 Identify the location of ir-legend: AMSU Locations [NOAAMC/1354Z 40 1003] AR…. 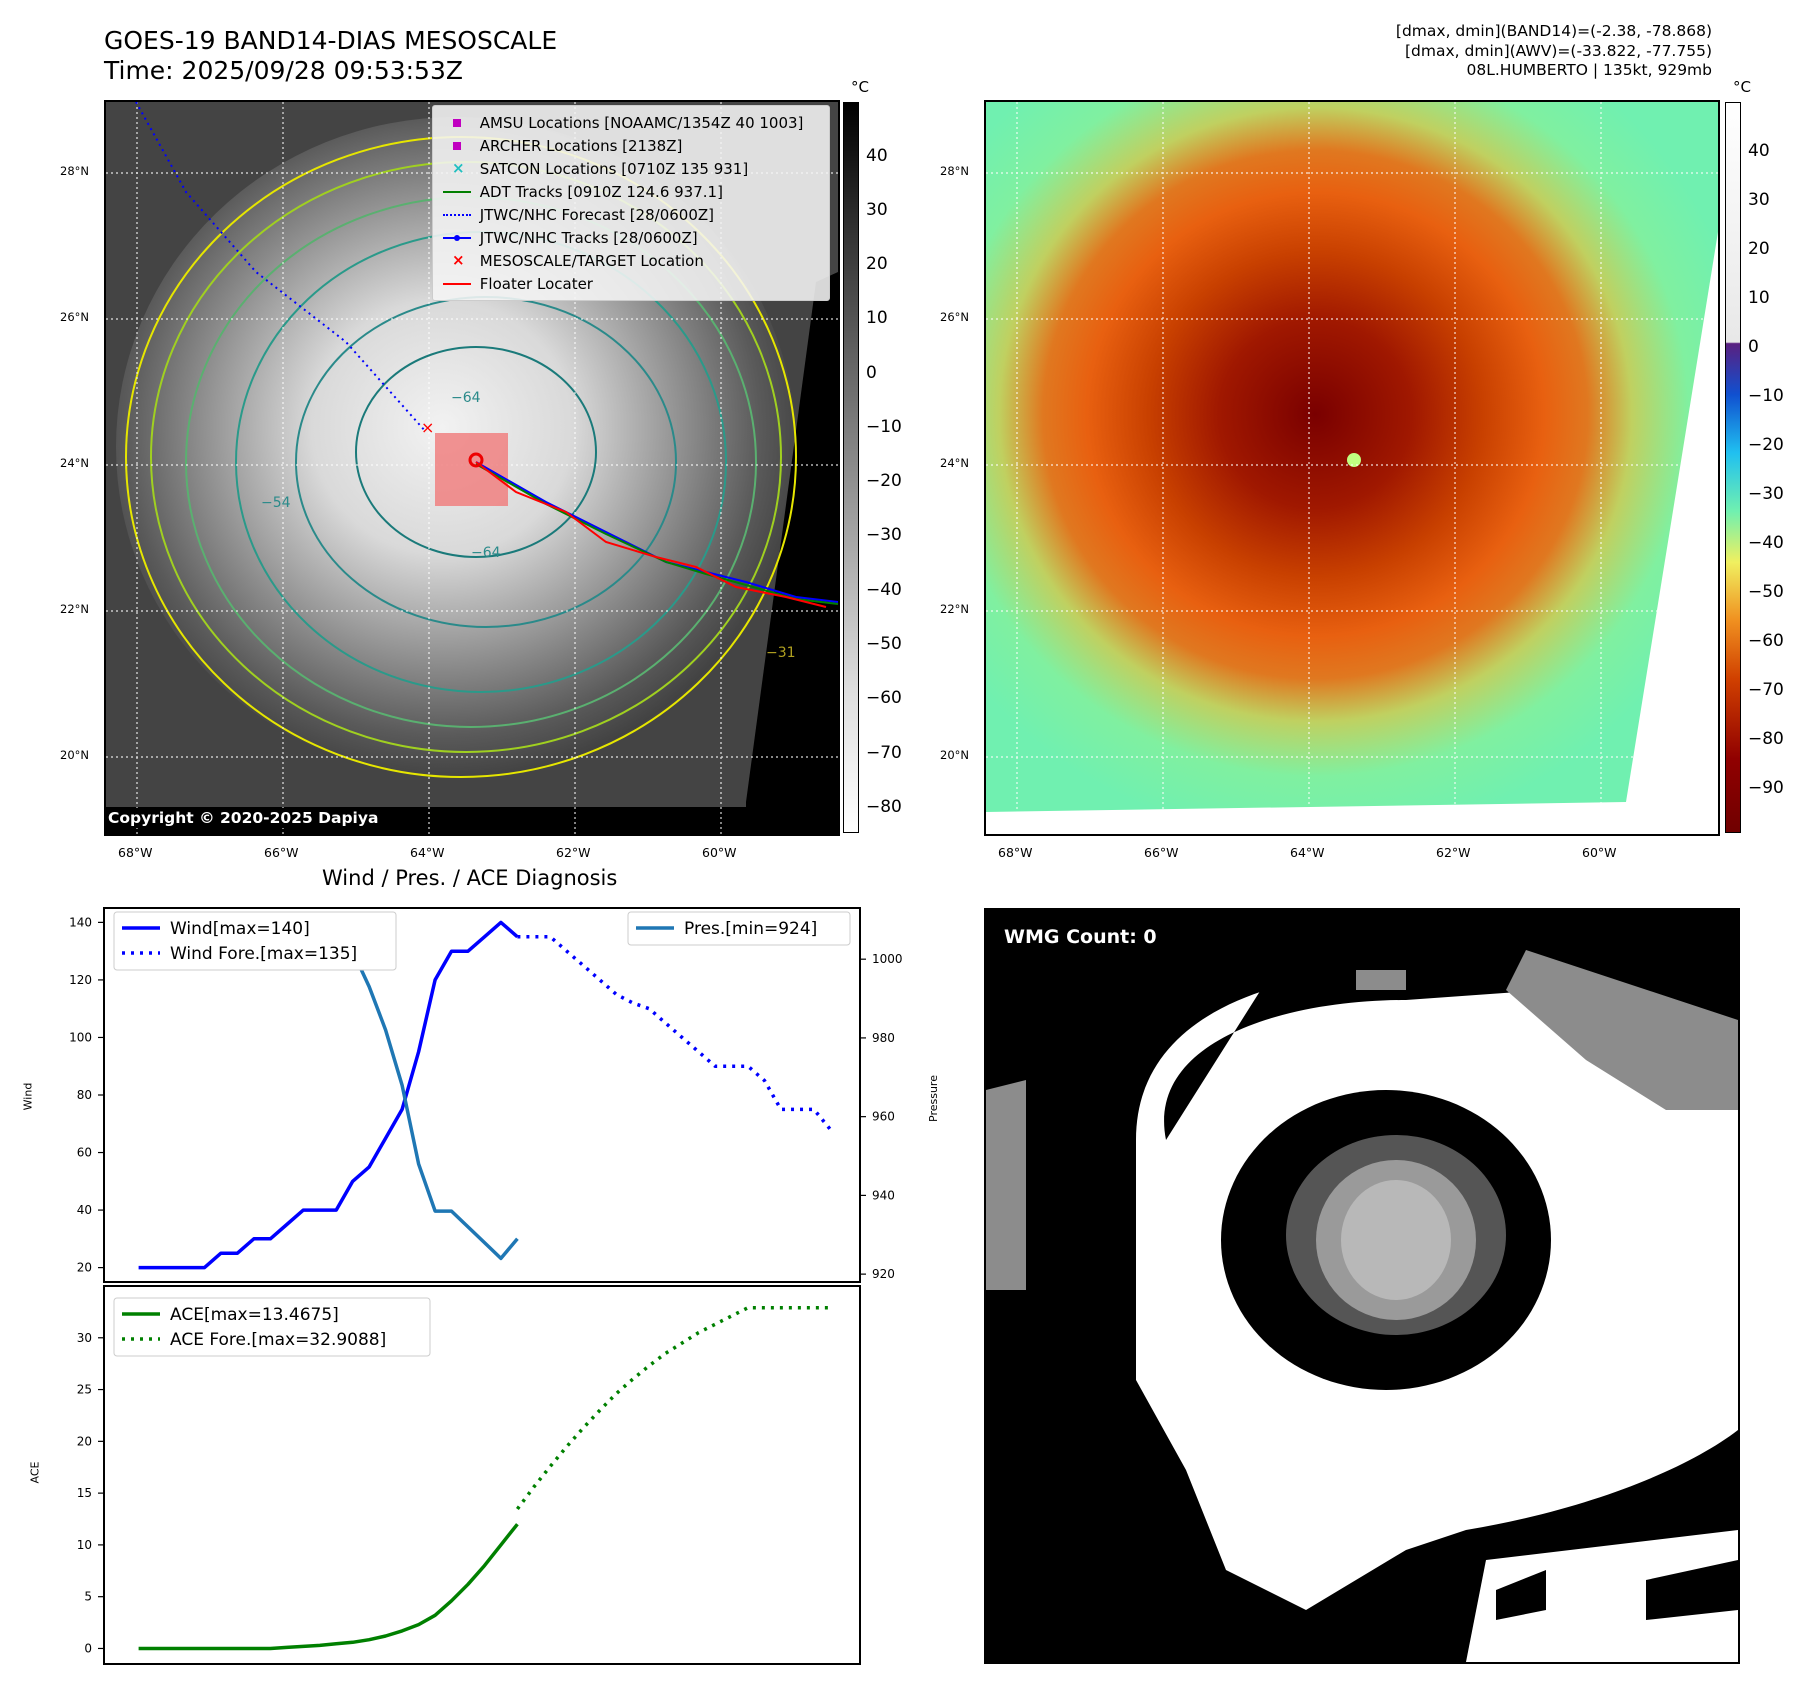
(631, 203).